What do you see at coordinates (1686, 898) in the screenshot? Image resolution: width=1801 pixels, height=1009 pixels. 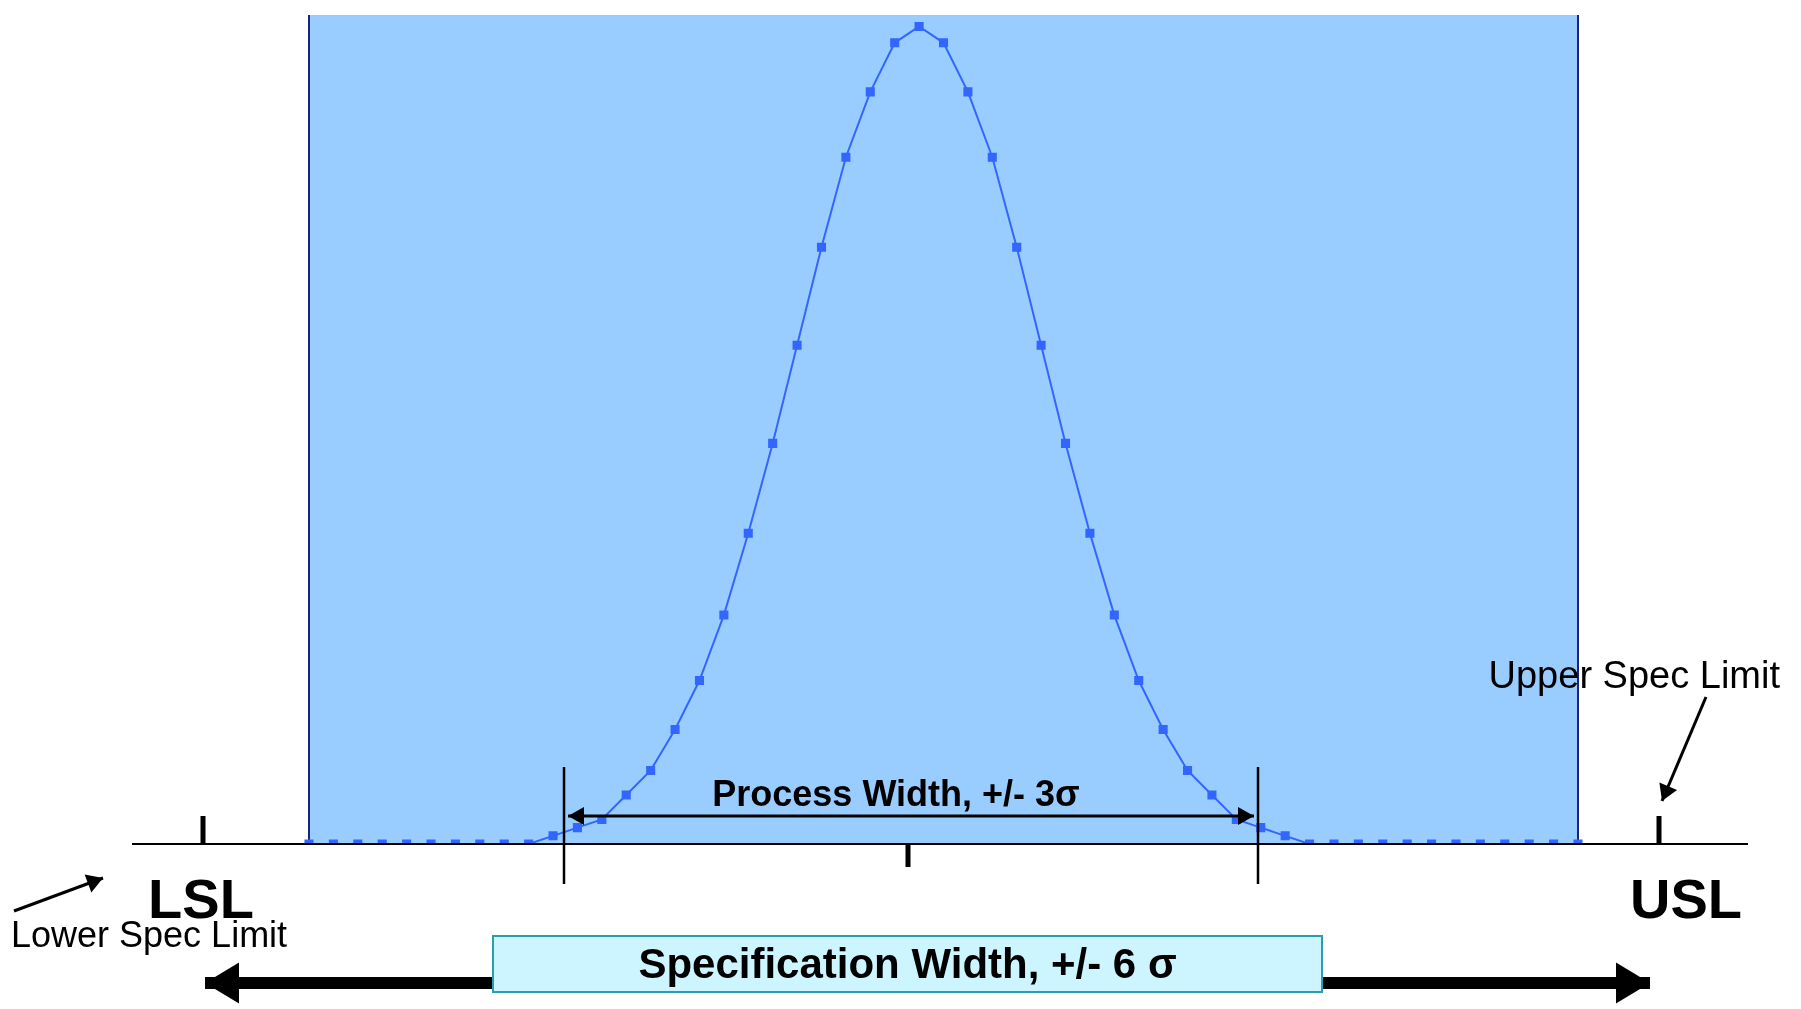 I see `text: USL` at bounding box center [1686, 898].